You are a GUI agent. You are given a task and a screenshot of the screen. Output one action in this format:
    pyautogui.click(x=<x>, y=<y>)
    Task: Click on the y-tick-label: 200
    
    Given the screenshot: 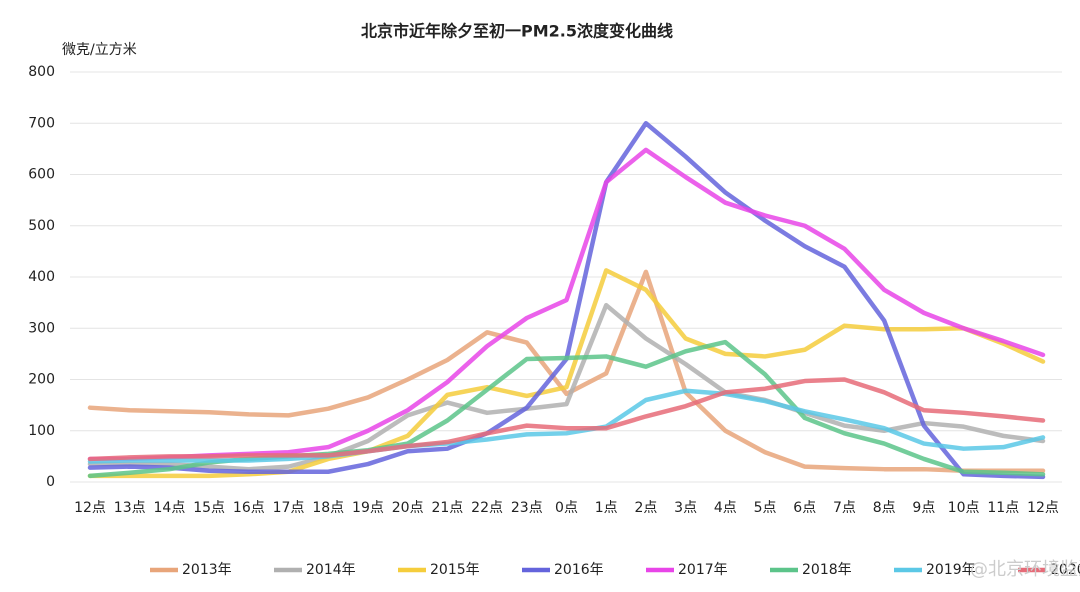 What is the action you would take?
    pyautogui.click(x=41, y=380)
    